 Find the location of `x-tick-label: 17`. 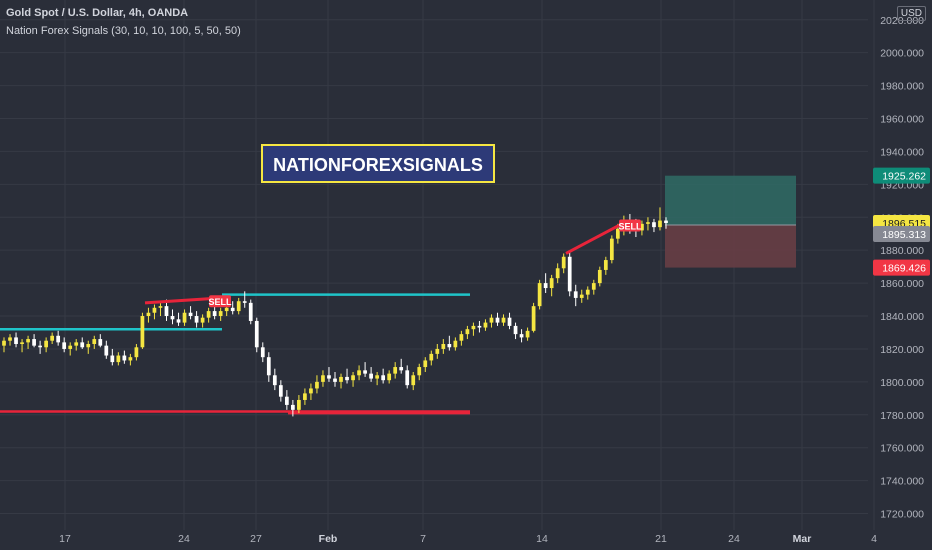

x-tick-label: 17 is located at coordinates (65, 539).